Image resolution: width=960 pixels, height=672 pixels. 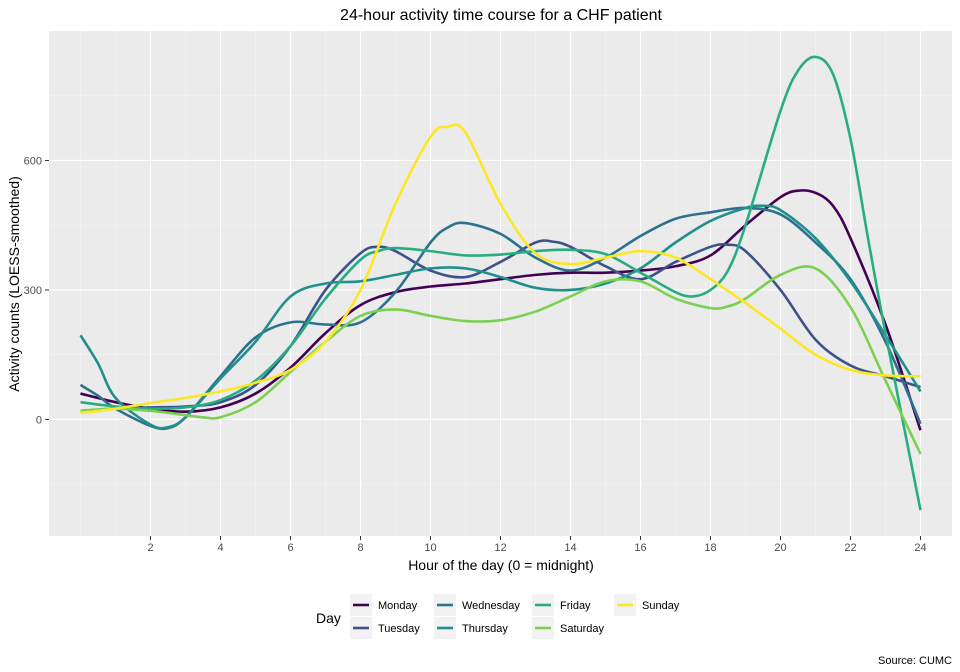 I want to click on y-axis-label: Activity counts (LOESS-smoothed), so click(x=14, y=284).